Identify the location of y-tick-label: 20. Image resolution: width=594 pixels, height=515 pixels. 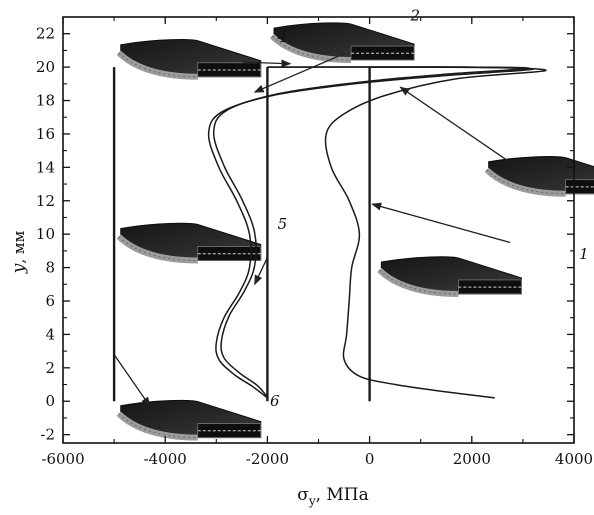
(45, 67).